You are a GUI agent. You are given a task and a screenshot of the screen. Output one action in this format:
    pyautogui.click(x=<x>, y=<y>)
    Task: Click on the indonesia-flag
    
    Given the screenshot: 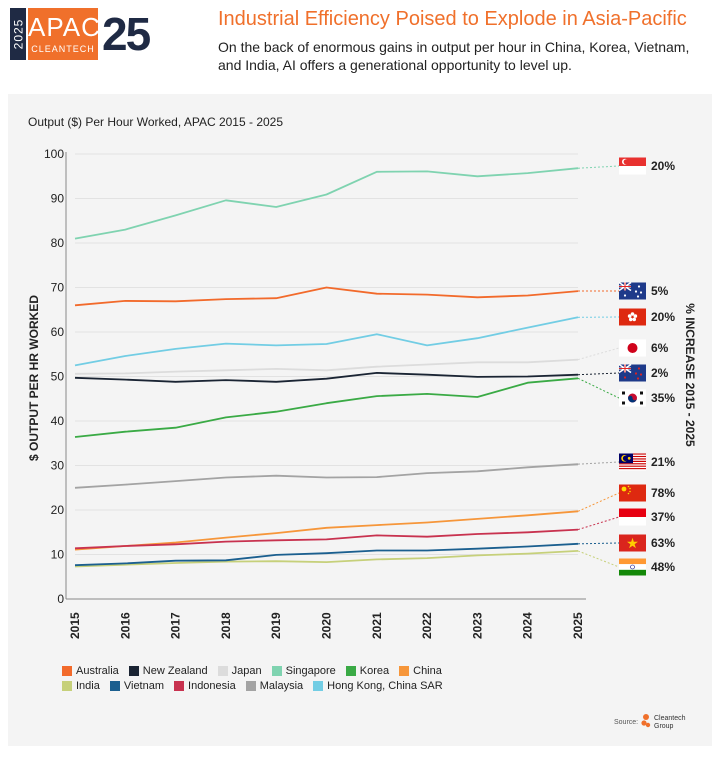 What is the action you would take?
    pyautogui.click(x=632, y=517)
    